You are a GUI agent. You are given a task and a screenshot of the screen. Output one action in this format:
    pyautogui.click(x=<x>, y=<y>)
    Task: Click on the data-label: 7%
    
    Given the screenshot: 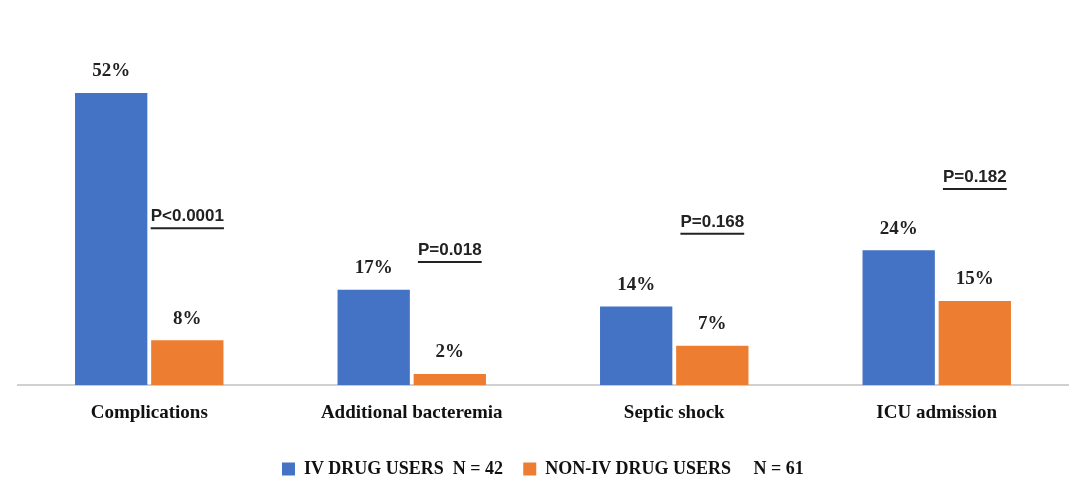 What is the action you would take?
    pyautogui.click(x=712, y=323)
    